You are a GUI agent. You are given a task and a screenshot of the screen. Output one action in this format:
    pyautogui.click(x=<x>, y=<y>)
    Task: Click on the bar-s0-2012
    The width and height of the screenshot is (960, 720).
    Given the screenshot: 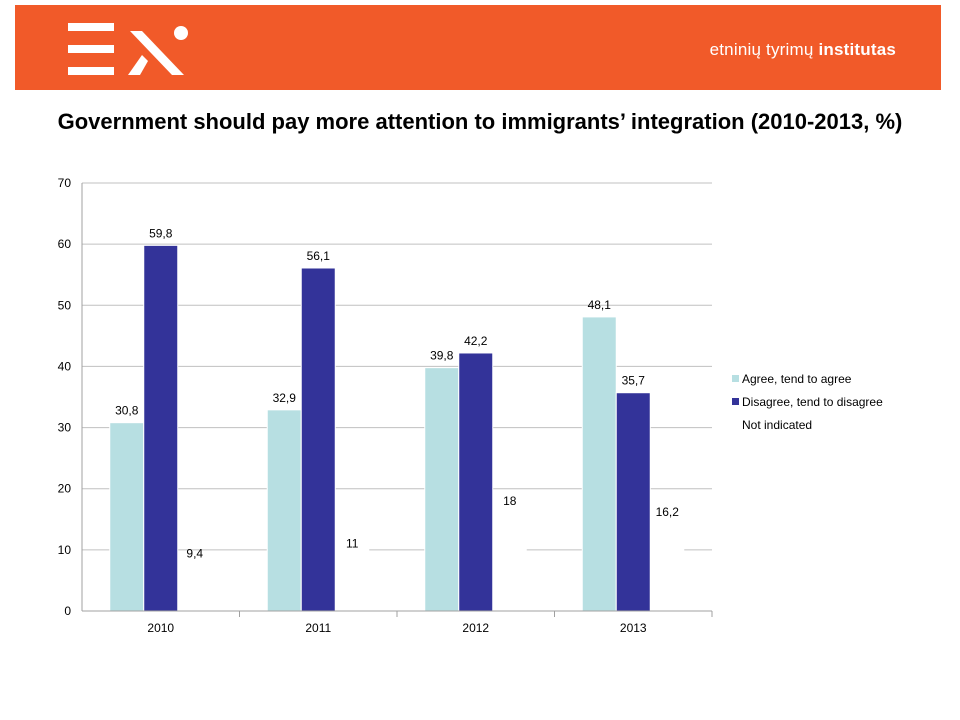 What is the action you would take?
    pyautogui.click(x=442, y=489)
    